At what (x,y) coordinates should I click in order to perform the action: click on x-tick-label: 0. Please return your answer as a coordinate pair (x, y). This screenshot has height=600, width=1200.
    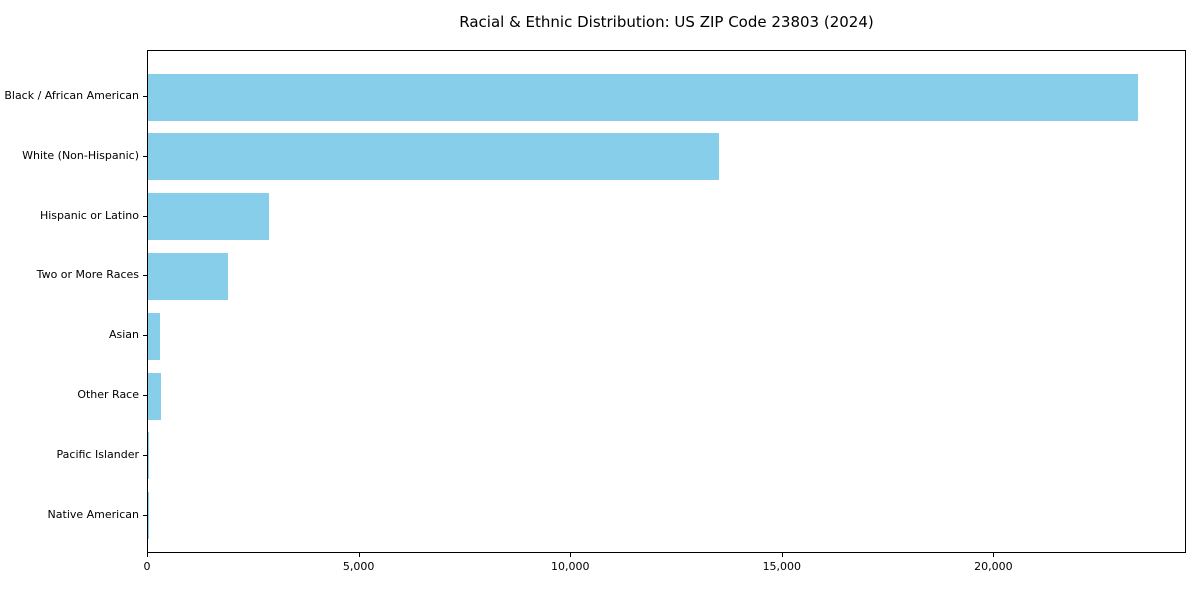
    Looking at the image, I should click on (147, 566).